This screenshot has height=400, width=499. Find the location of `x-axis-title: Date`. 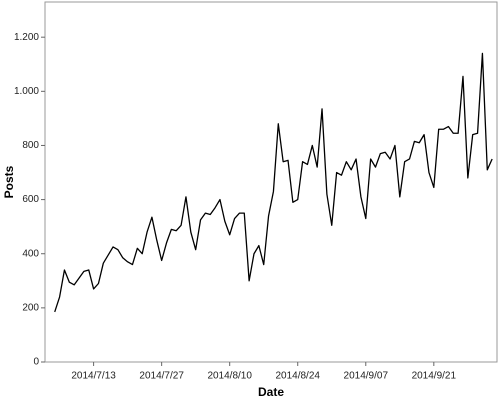

x-axis-title: Date is located at coordinates (271, 392).